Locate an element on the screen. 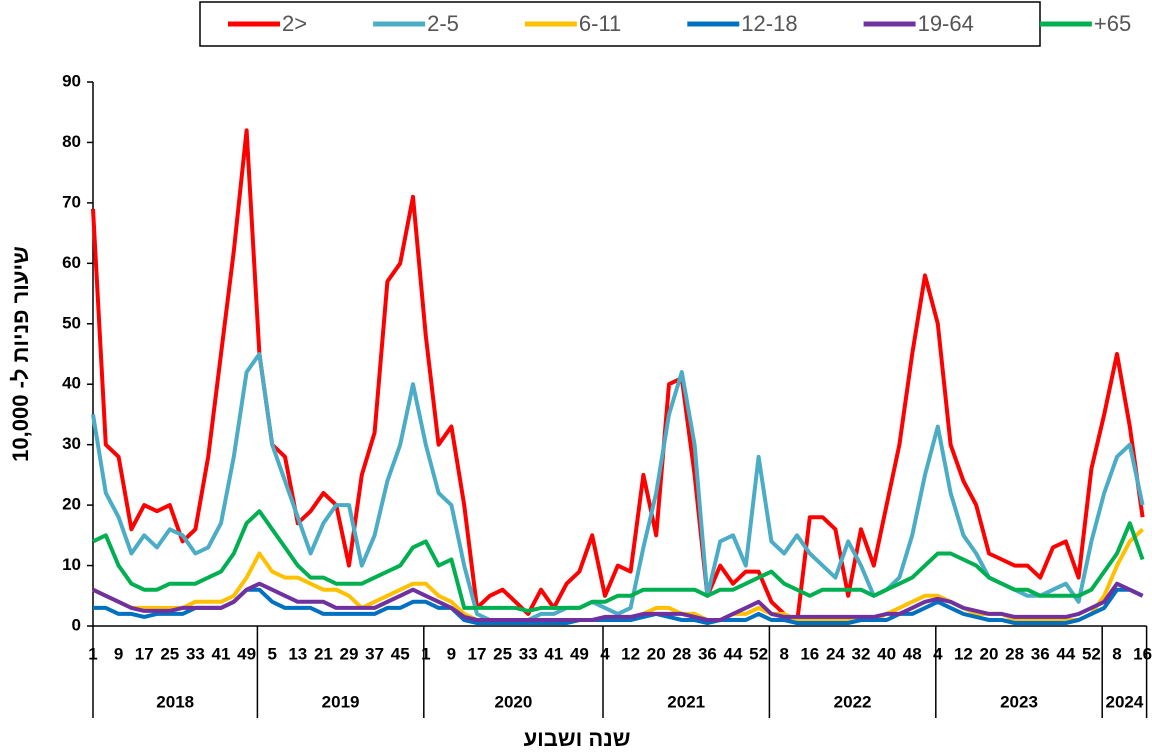 The image size is (1152, 754). legend-label: 19-64 is located at coordinates (946, 23).